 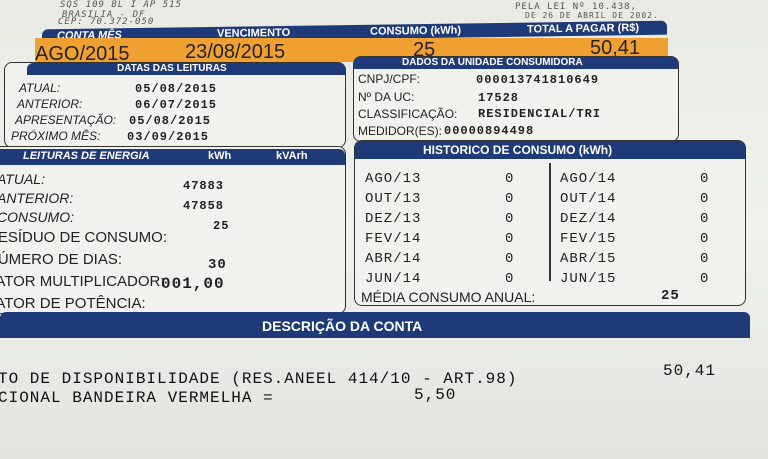 What do you see at coordinates (588, 199) in the screenshot?
I see `history-month: OUT/14` at bounding box center [588, 199].